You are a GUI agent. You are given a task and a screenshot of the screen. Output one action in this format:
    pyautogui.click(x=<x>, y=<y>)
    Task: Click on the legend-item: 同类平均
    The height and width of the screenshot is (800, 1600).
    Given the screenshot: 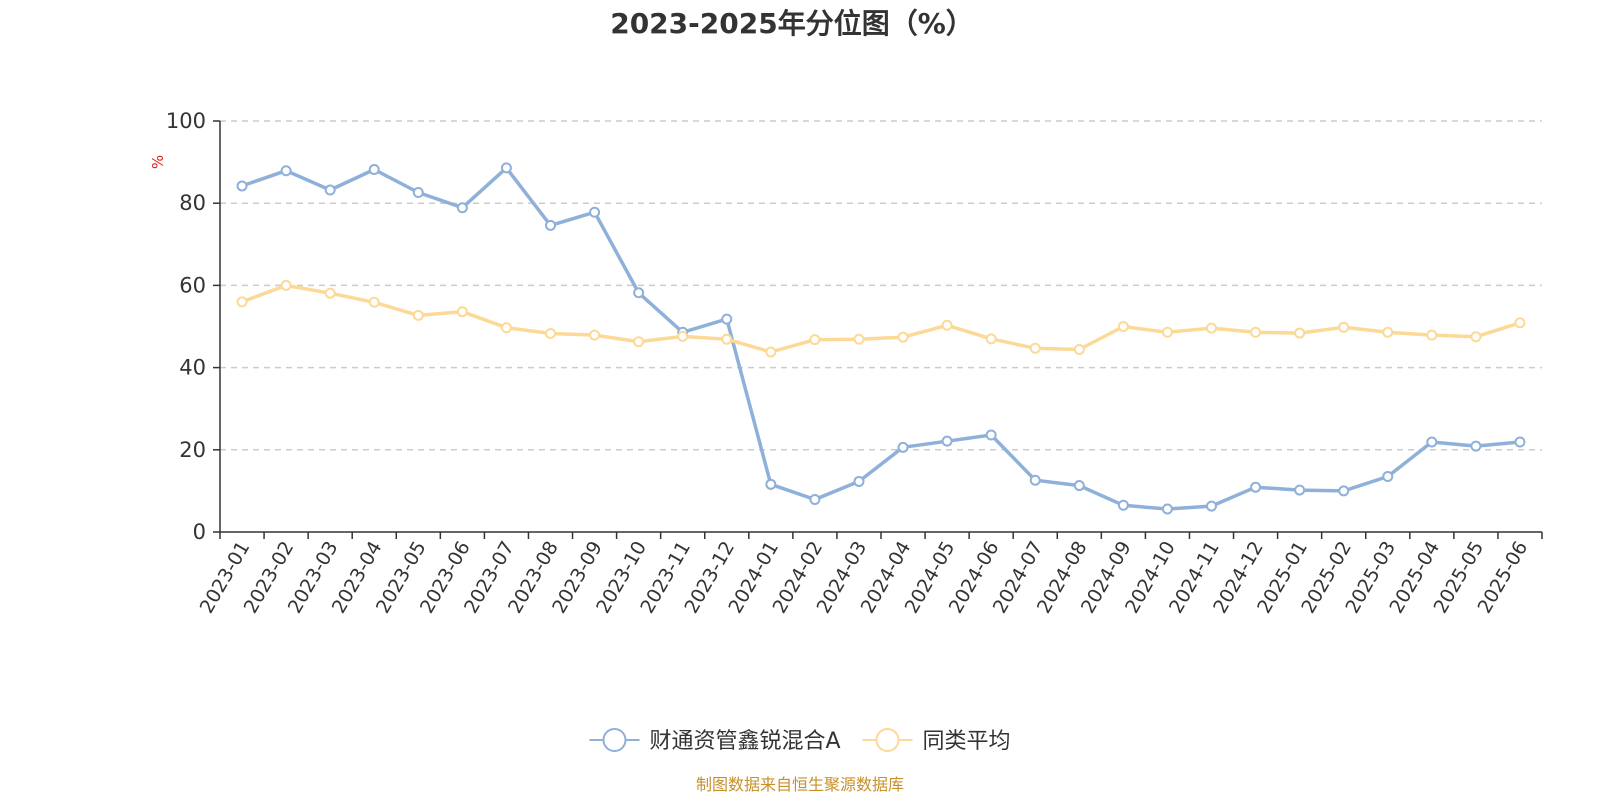 What is the action you would take?
    pyautogui.click(x=936, y=741)
    